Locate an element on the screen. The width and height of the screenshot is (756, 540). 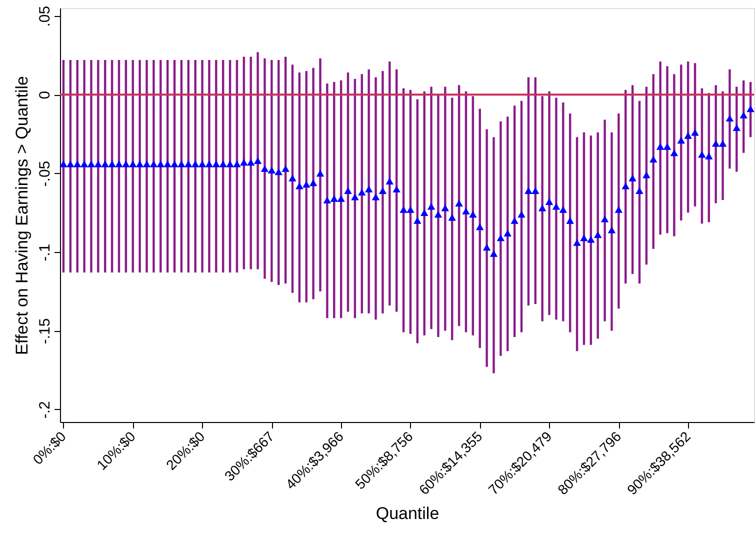
y-tick-label: -.05 is located at coordinates (45, 173).